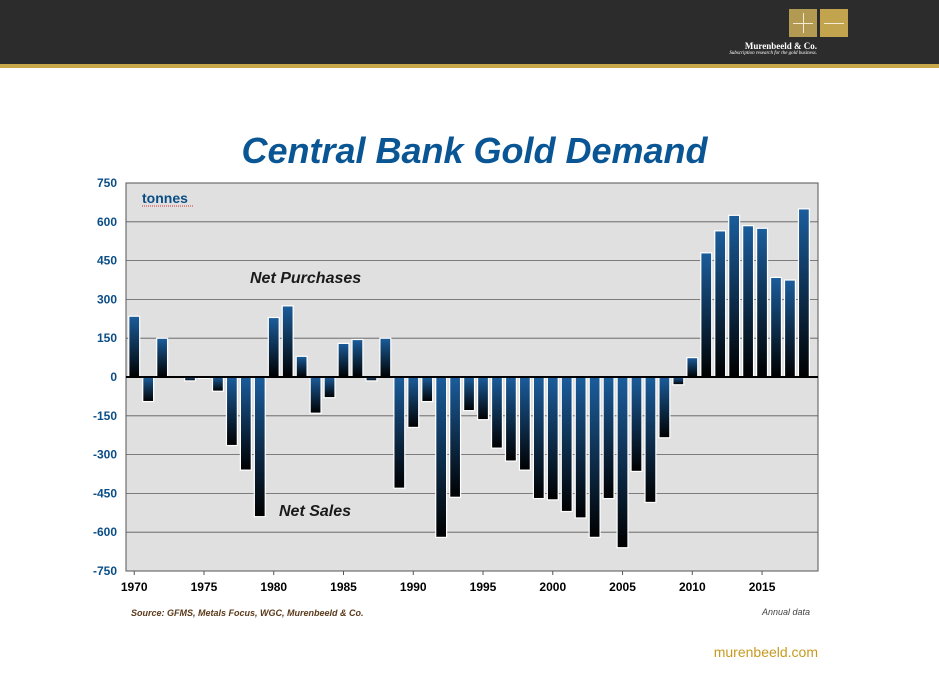 The height and width of the screenshot is (681, 939). Describe the element at coordinates (650, 440) in the screenshot. I see `bar-2007` at that location.